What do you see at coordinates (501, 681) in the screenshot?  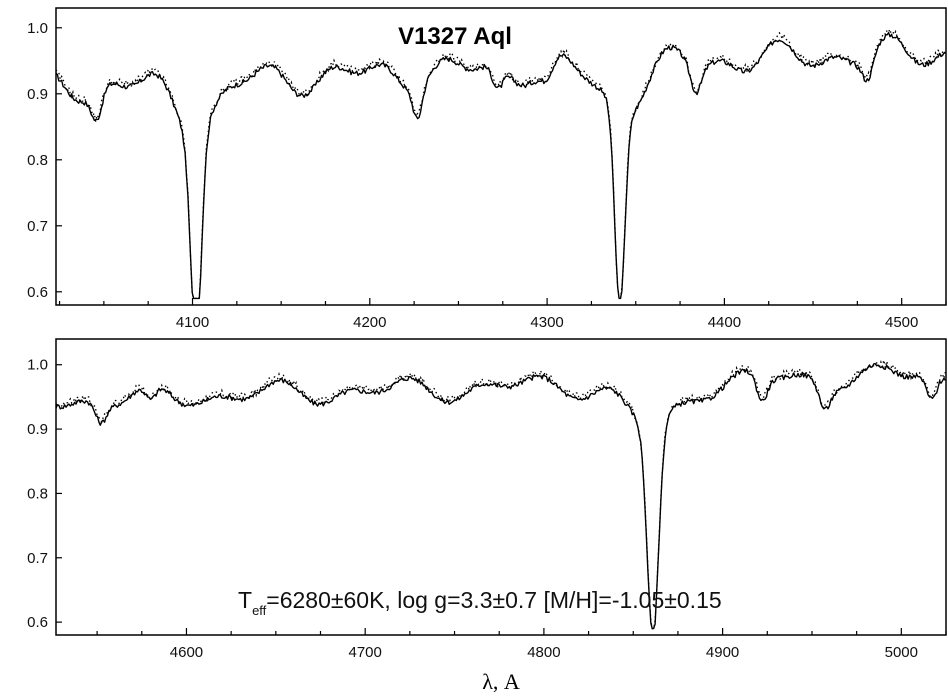 I see `x-axis-label: λ, A` at bounding box center [501, 681].